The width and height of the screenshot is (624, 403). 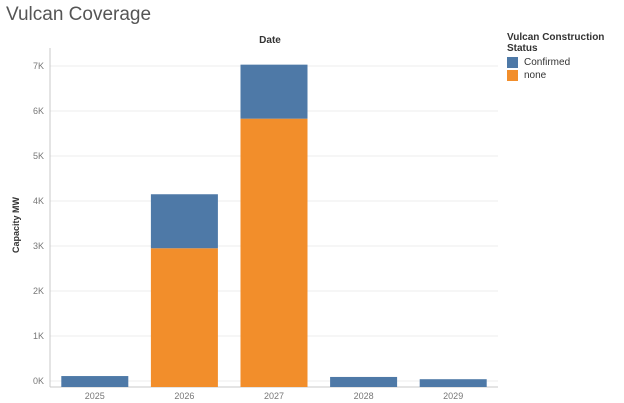 What do you see at coordinates (79, 14) in the screenshot?
I see `chart-title: Vulcan Coverage` at bounding box center [79, 14].